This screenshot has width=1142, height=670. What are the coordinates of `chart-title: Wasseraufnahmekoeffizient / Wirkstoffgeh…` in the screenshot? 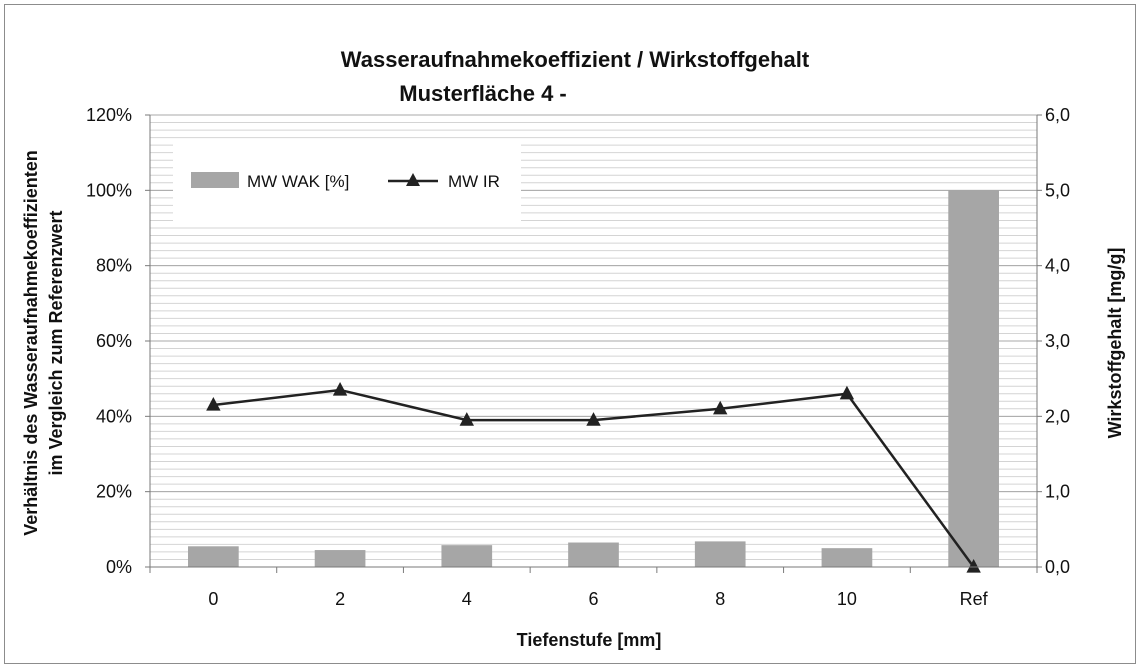 It's located at (575, 59).